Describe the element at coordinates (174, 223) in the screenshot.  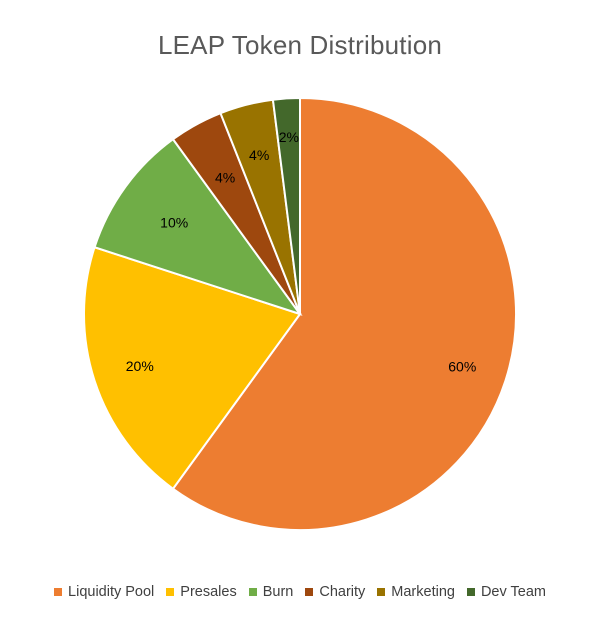
I see `data-label-burn: 10%` at that location.